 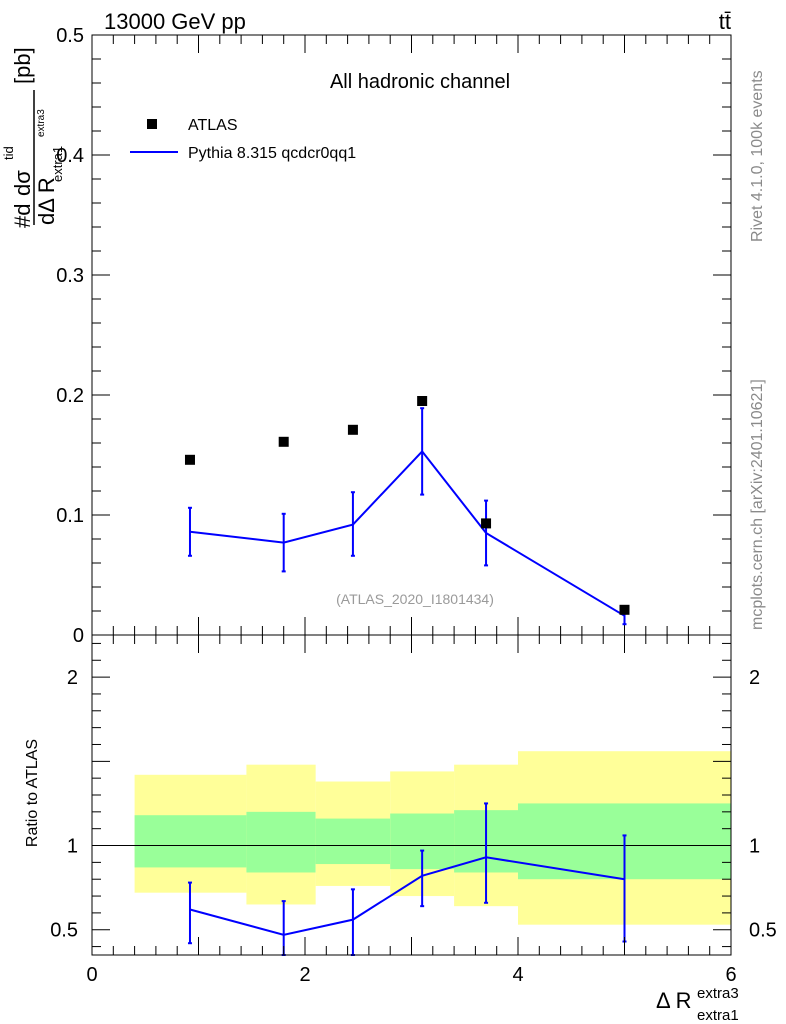 What do you see at coordinates (70, 336) in the screenshot?
I see `main-y-tick-labels: 0 0.1 0.2 0.3 0.4 0.5` at bounding box center [70, 336].